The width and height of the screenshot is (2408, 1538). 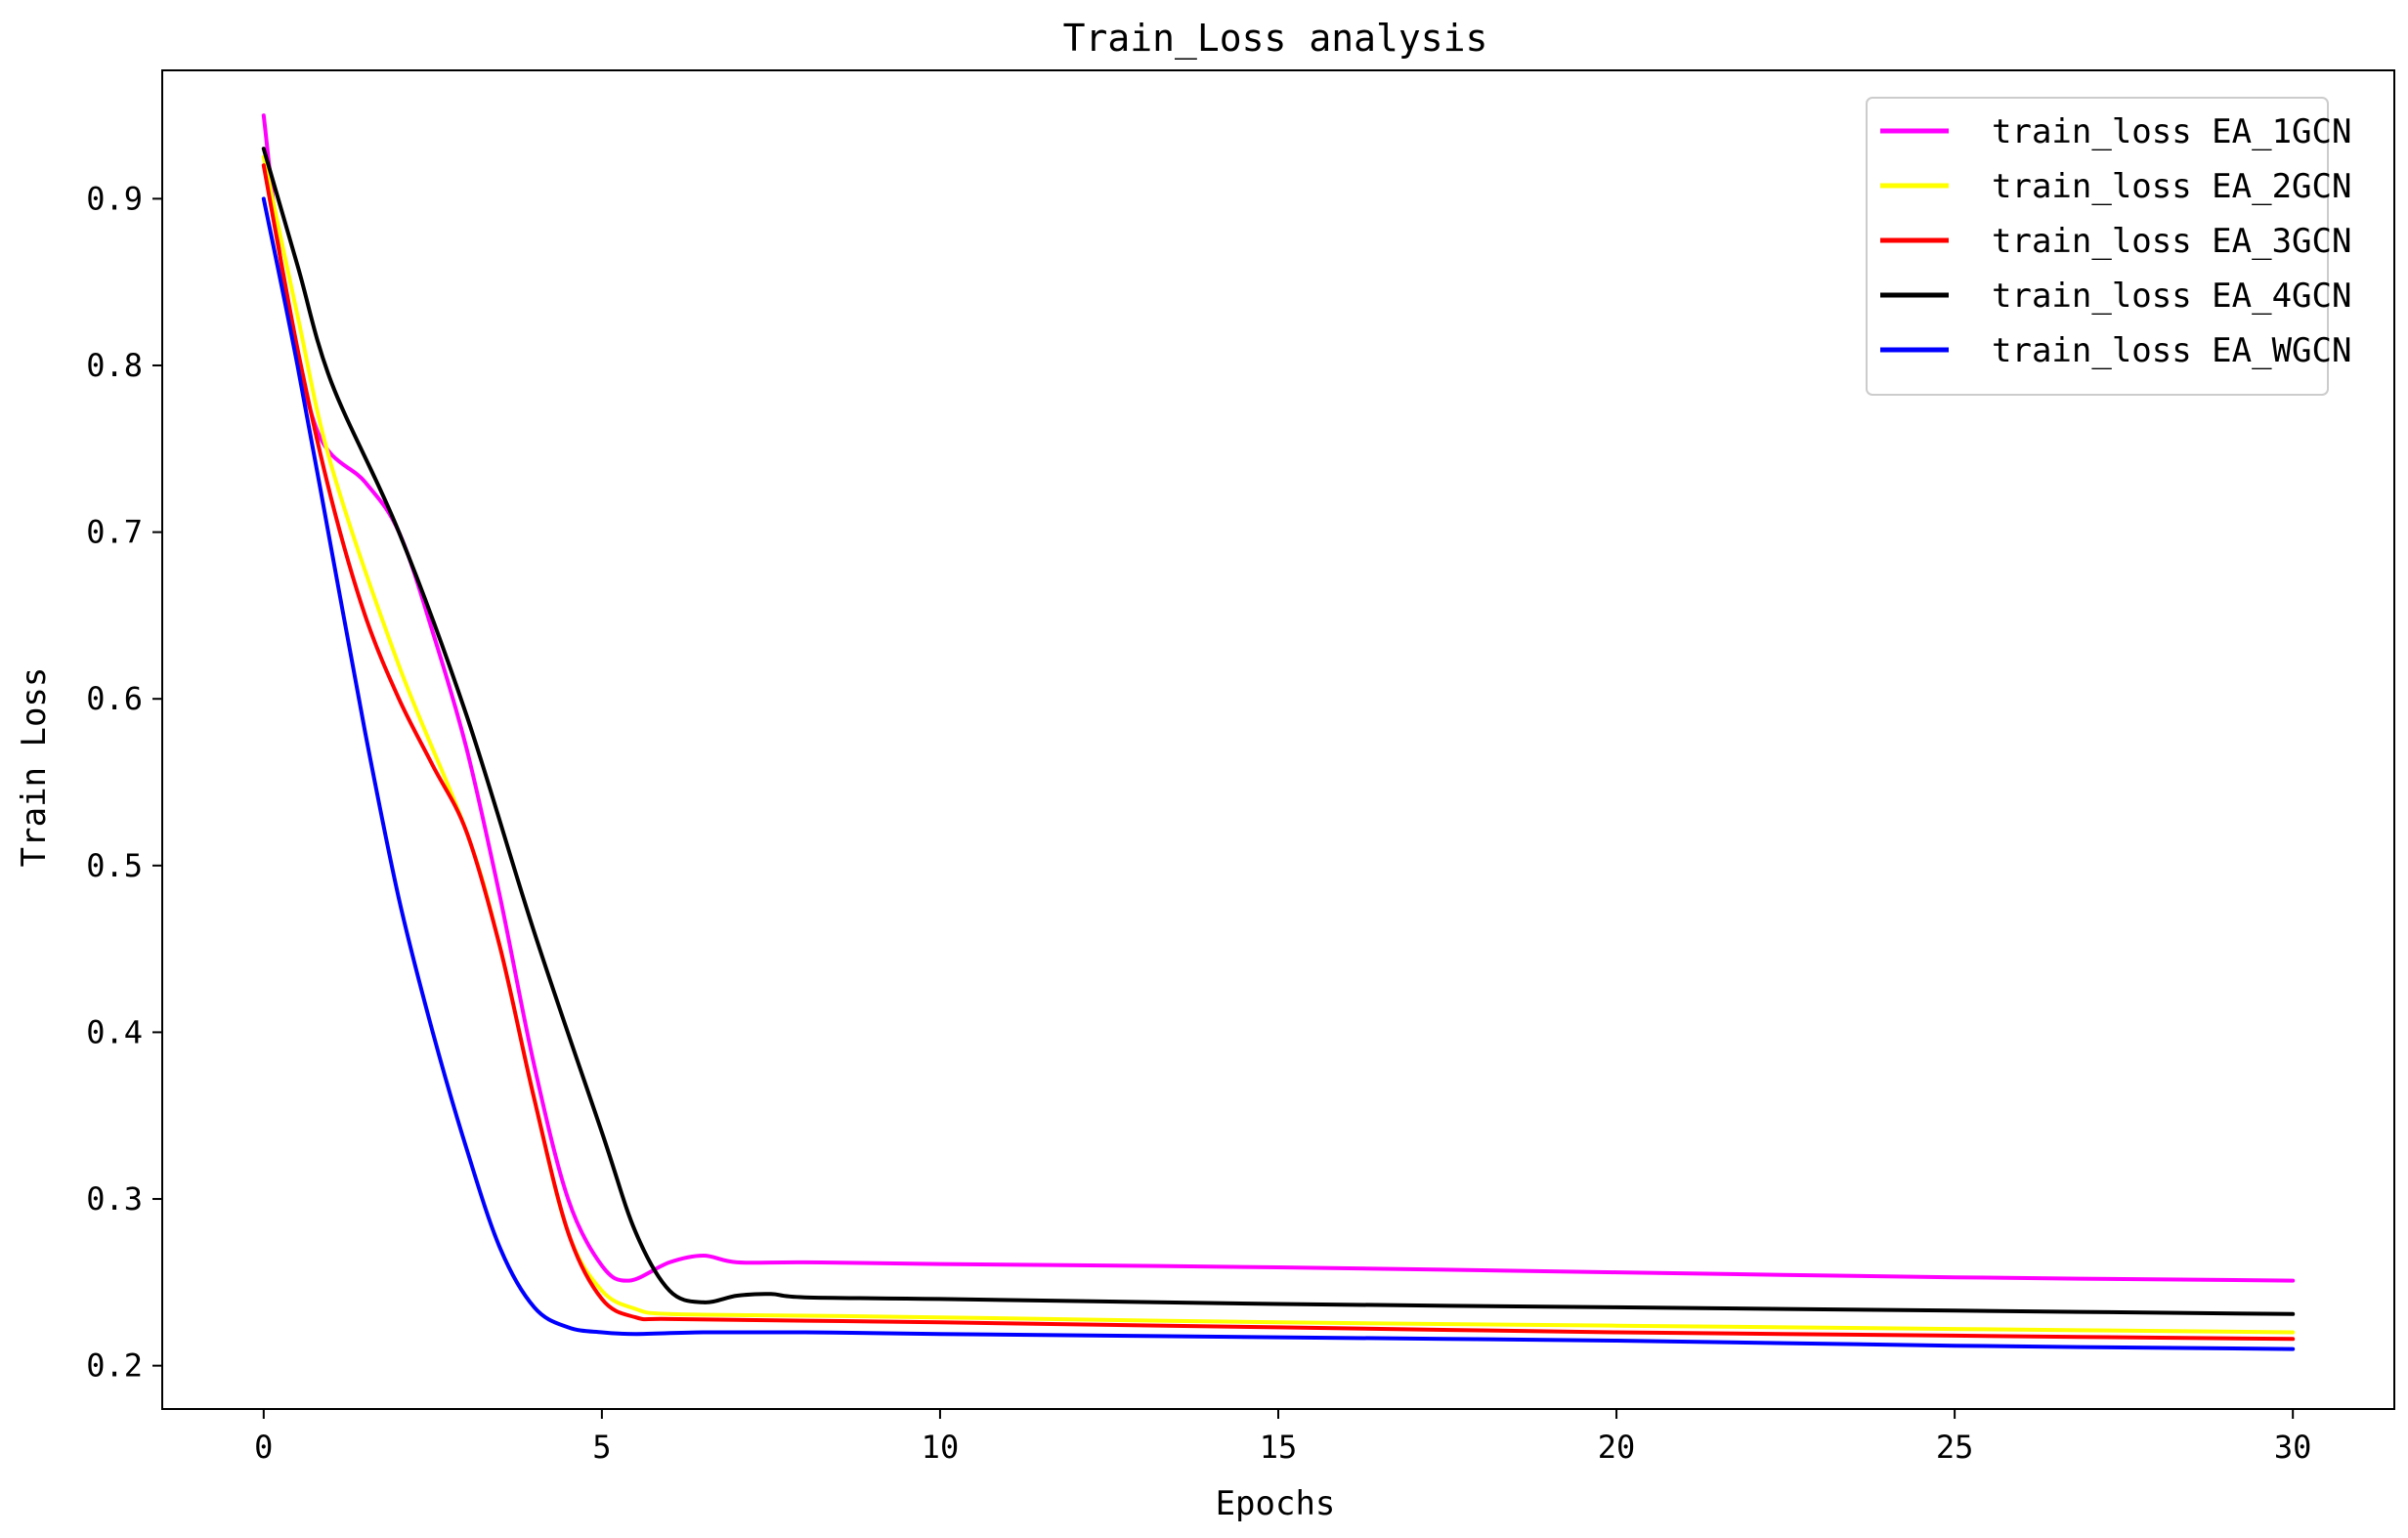 I want to click on legend-label: train_loss EA_1GCN, so click(x=2171, y=131).